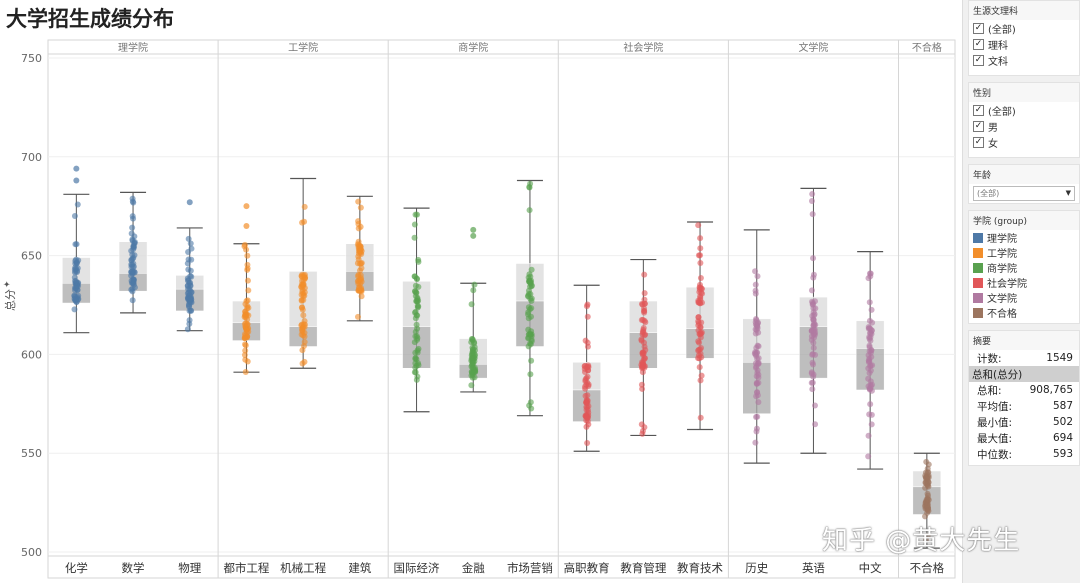 Image resolution: width=1080 pixels, height=583 pixels. Describe the element at coordinates (1062, 422) in the screenshot. I see `summary-value: 502` at that location.